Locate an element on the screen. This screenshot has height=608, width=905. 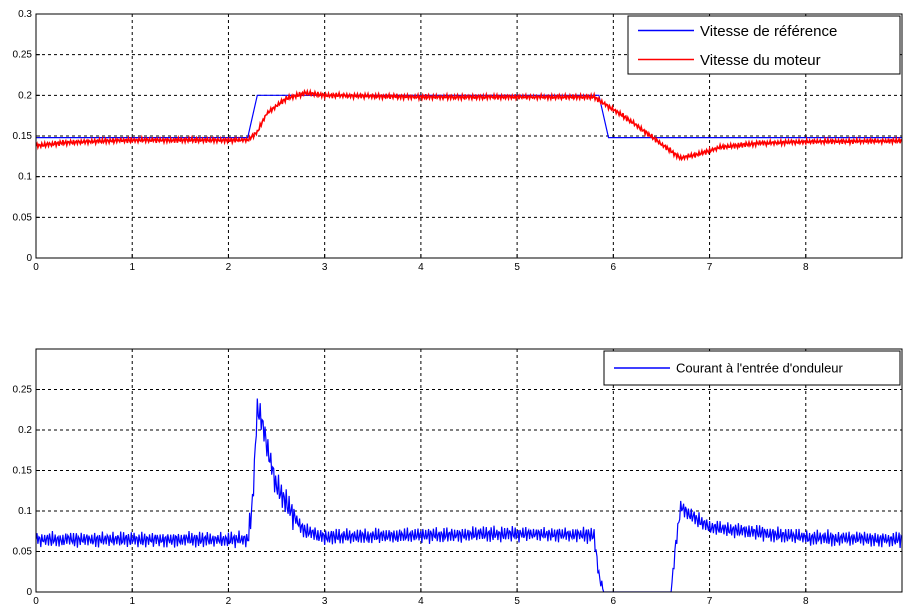
legend-label: Vitesse du moteur is located at coordinates (760, 60).